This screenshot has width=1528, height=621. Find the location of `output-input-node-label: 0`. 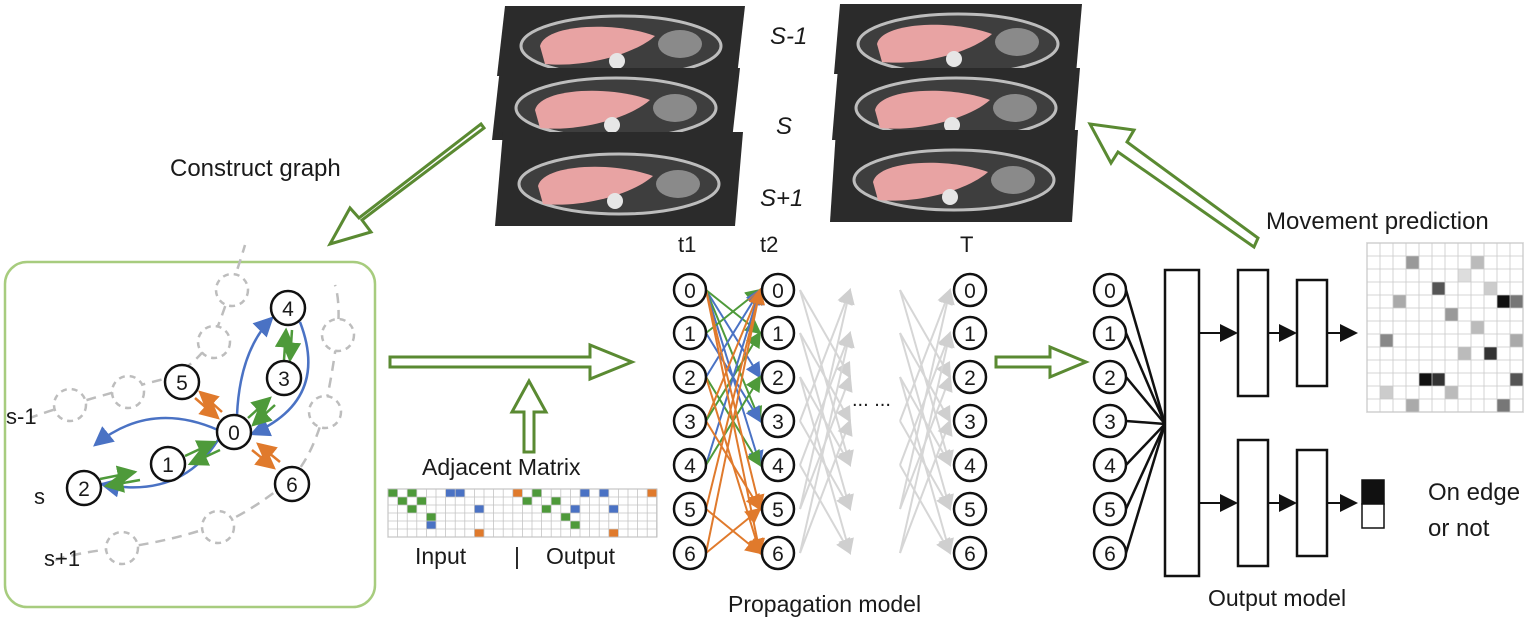

output-input-node-label: 0 is located at coordinates (1110, 291).